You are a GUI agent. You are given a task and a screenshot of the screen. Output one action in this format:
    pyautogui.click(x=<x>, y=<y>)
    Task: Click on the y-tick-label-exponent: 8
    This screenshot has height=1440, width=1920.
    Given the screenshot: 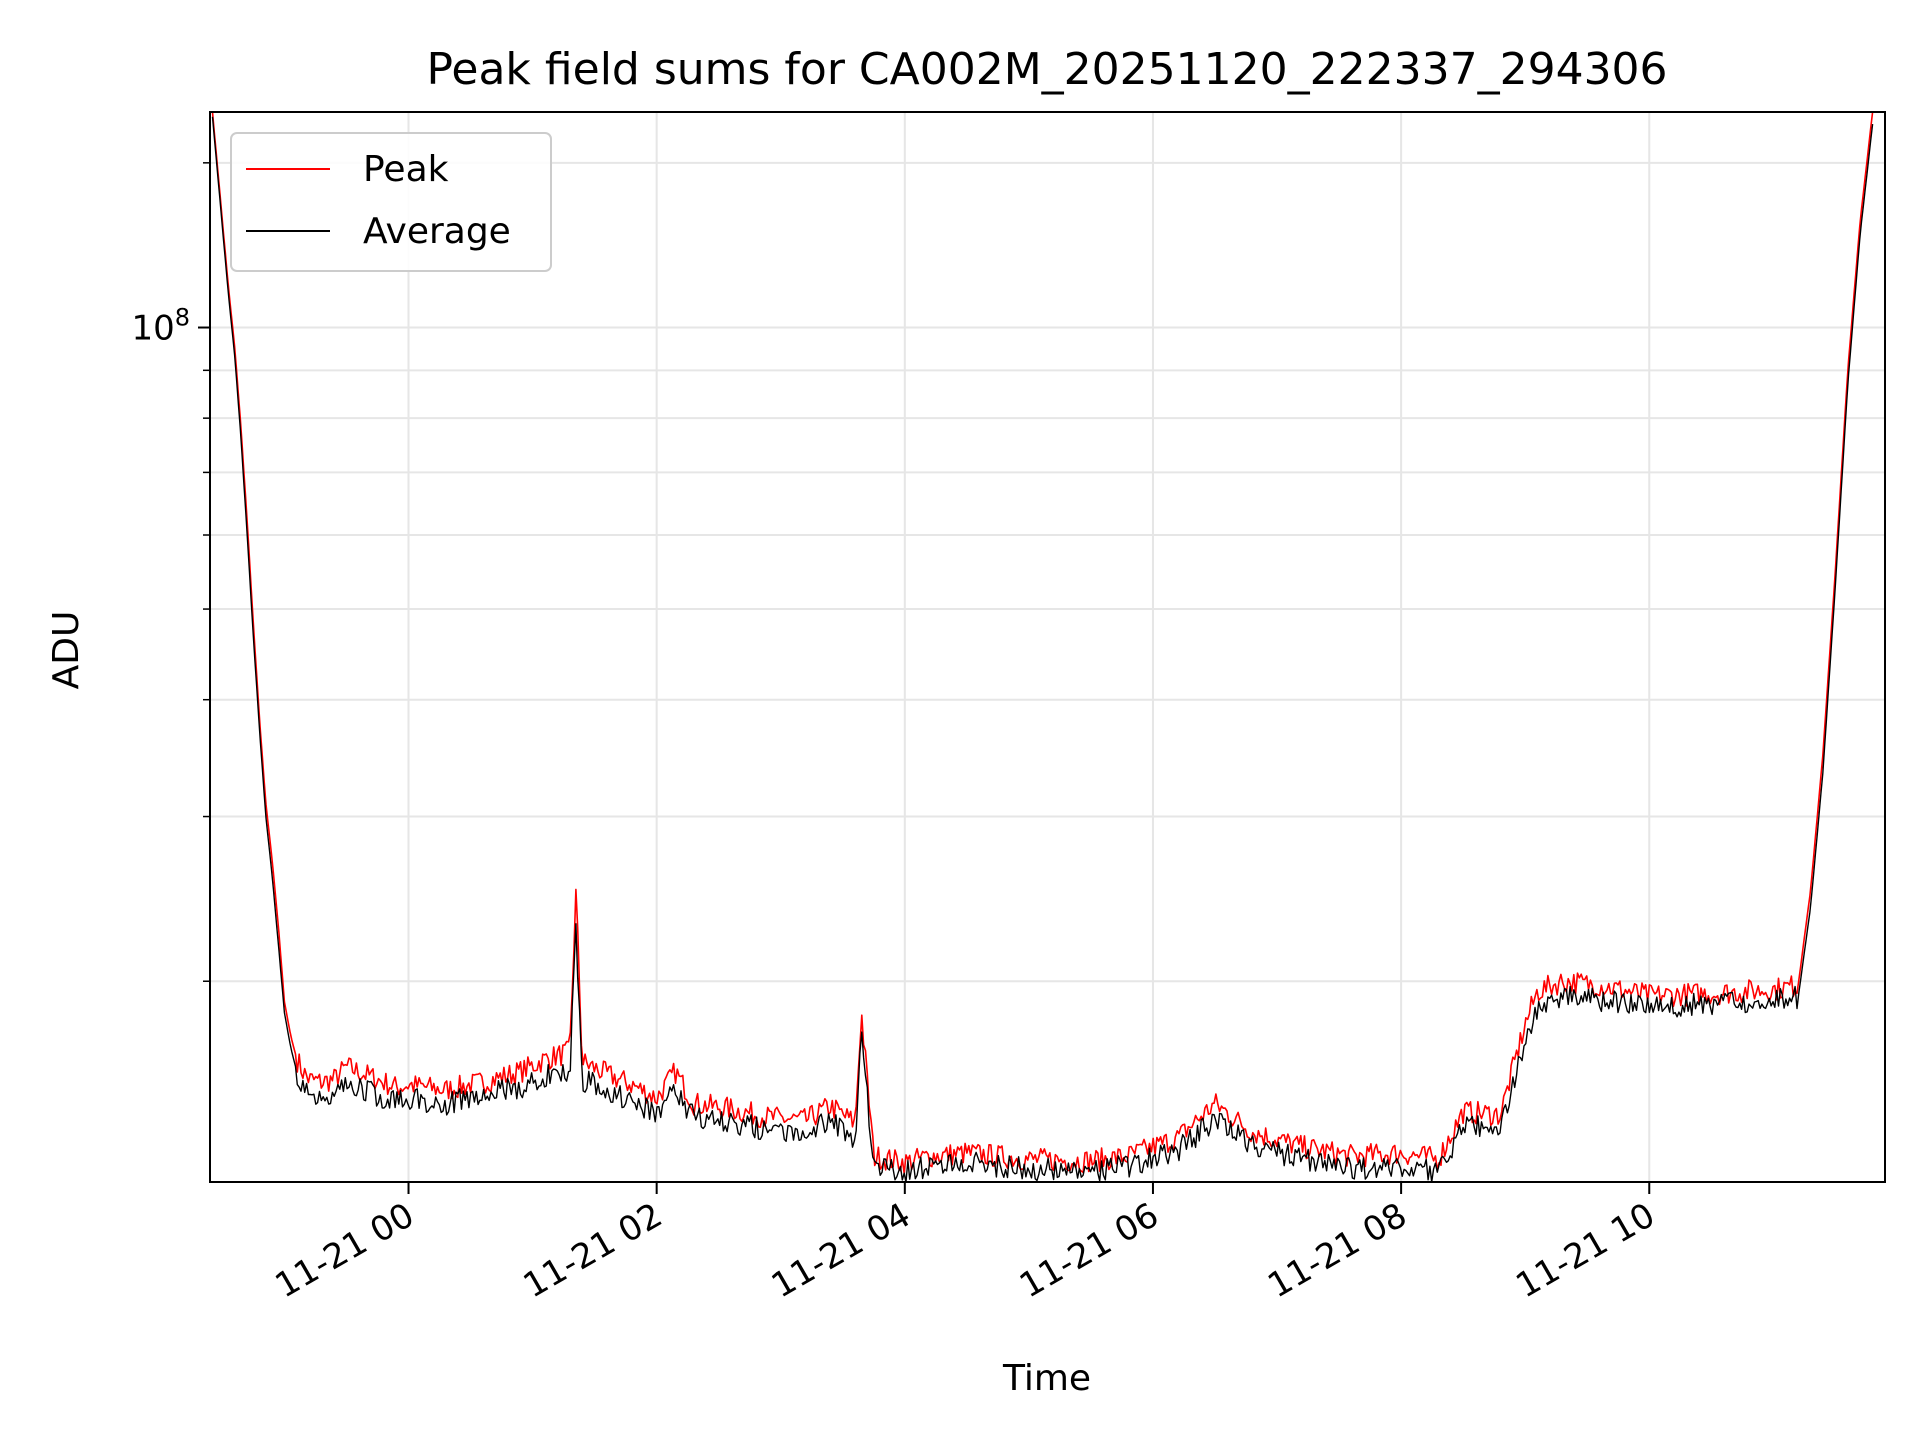 What is the action you would take?
    pyautogui.click(x=182, y=318)
    